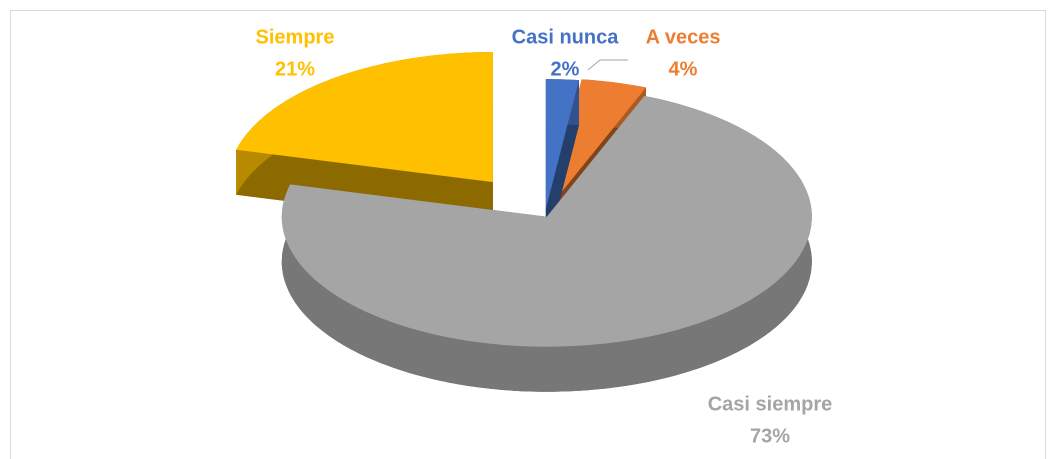 The width and height of the screenshot is (1056, 459). Describe the element at coordinates (295, 37) in the screenshot. I see `category-label: Siempre` at that location.